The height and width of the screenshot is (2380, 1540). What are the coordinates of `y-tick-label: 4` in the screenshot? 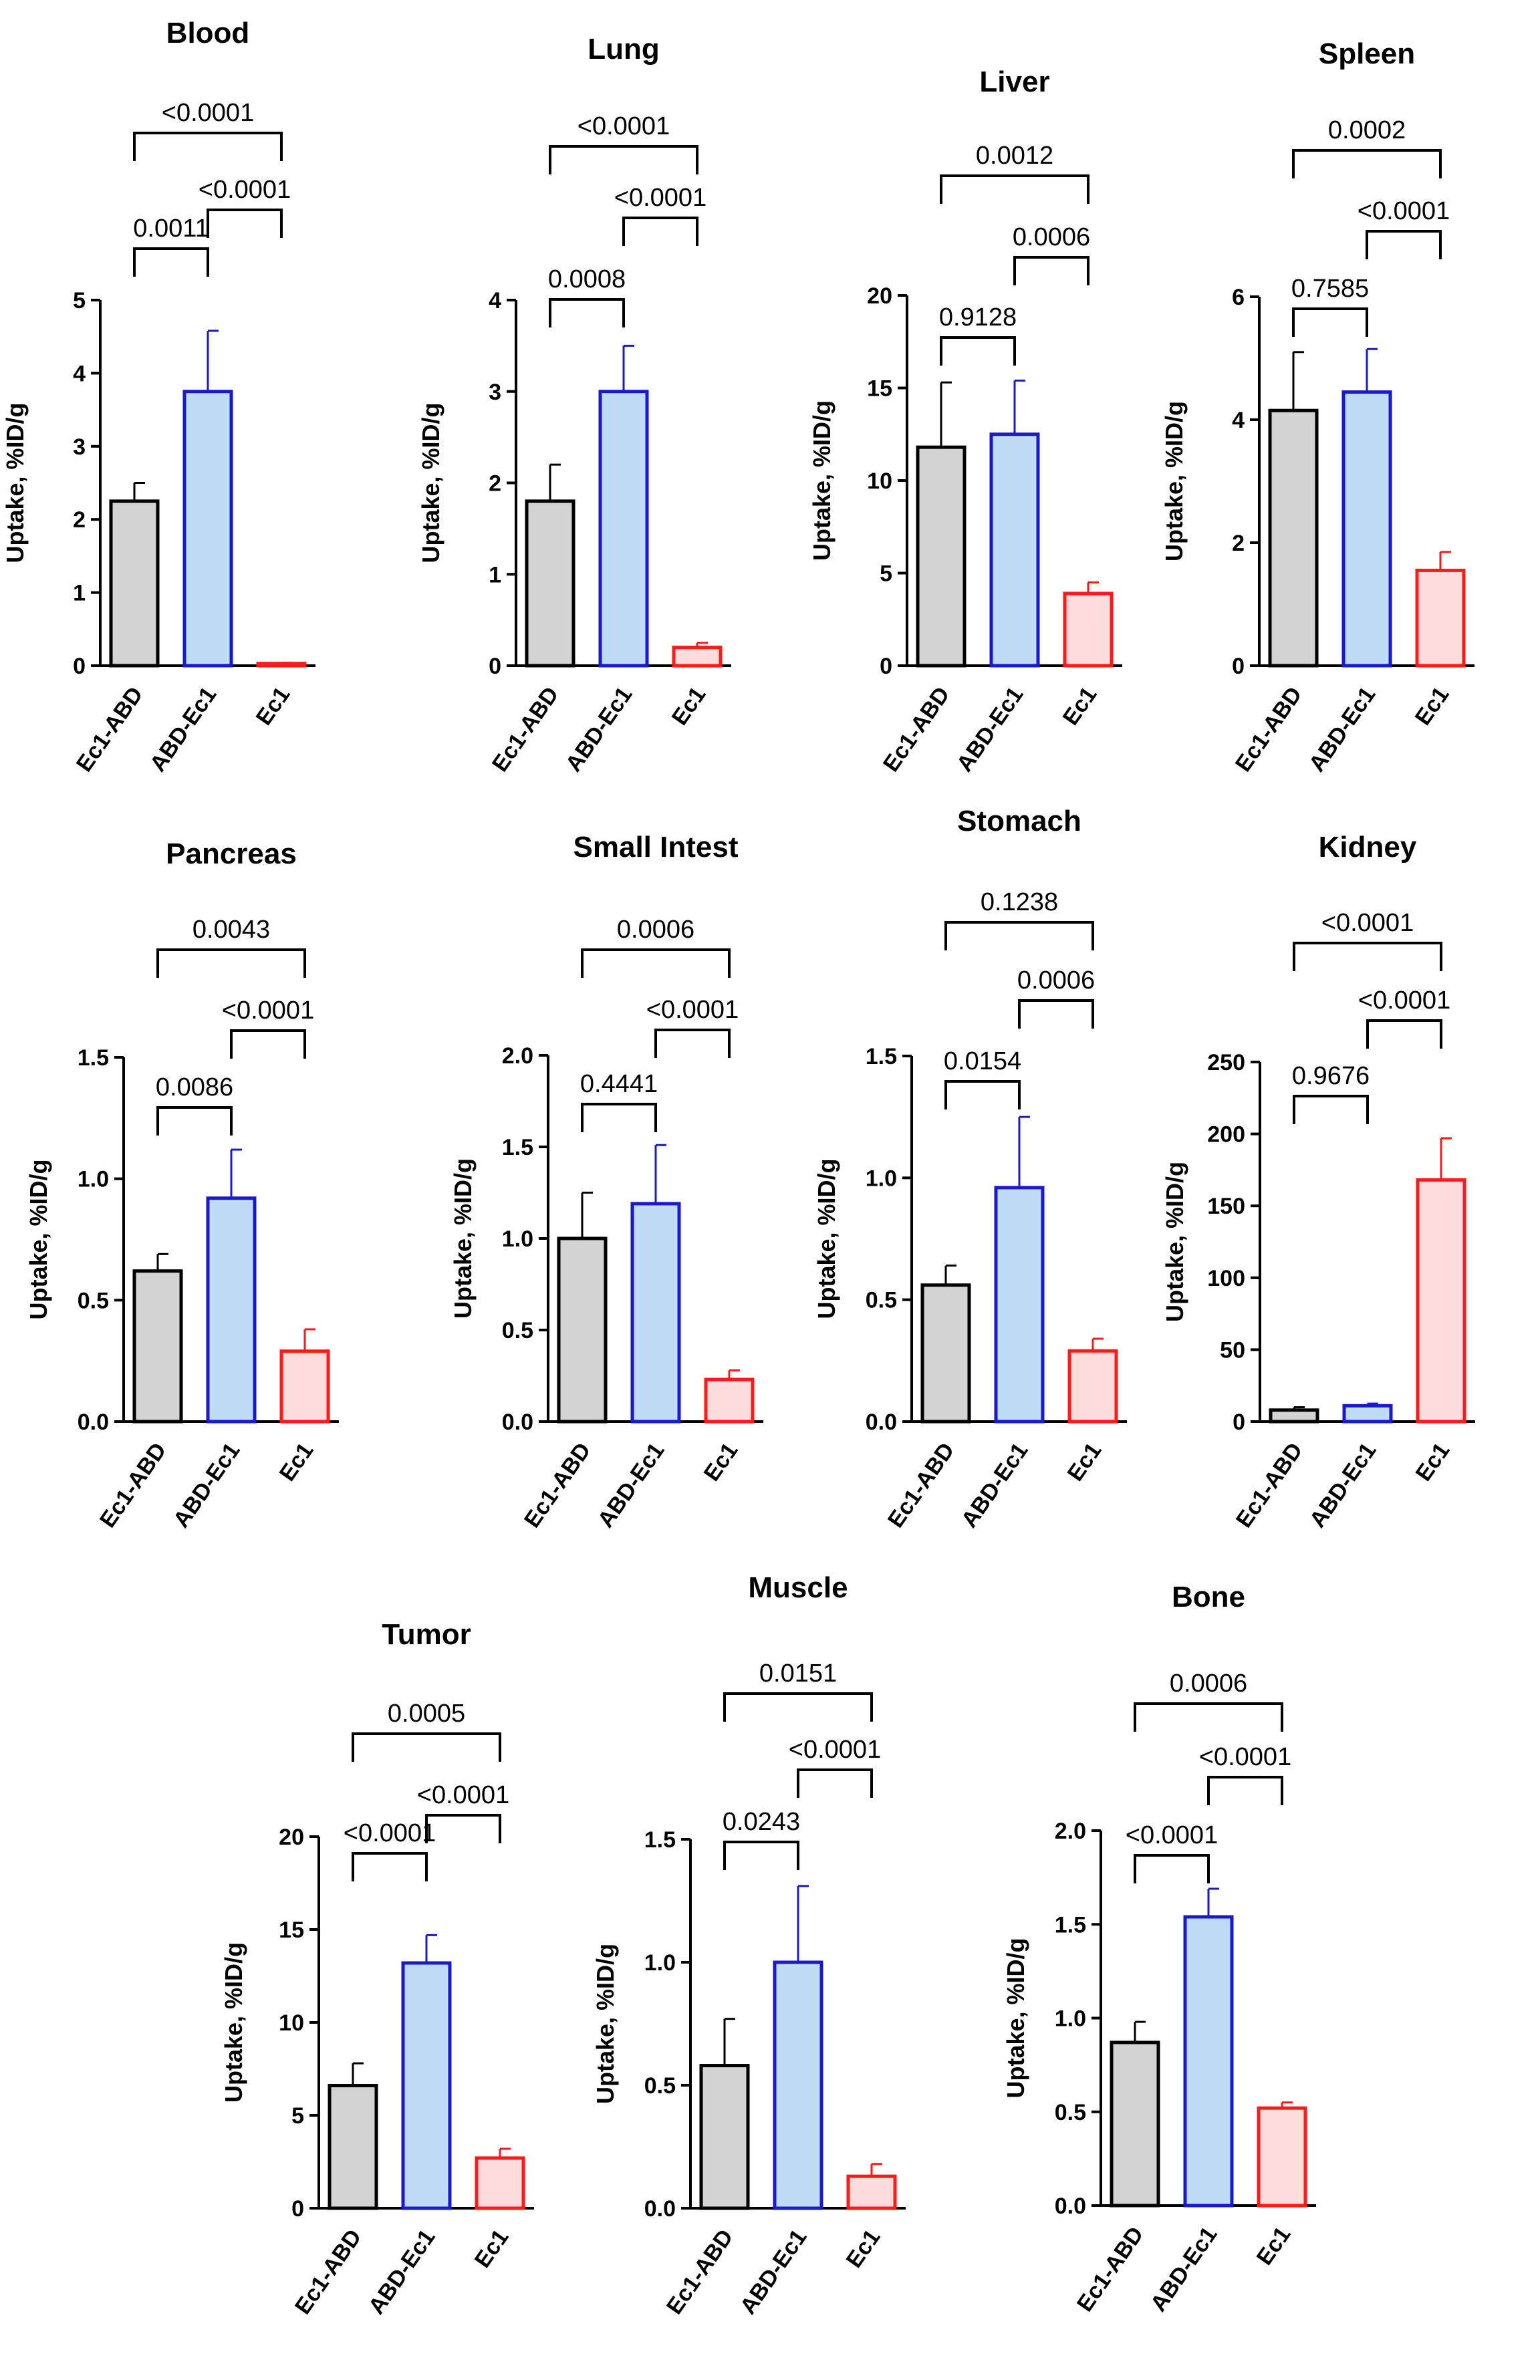 It's located at (79, 373).